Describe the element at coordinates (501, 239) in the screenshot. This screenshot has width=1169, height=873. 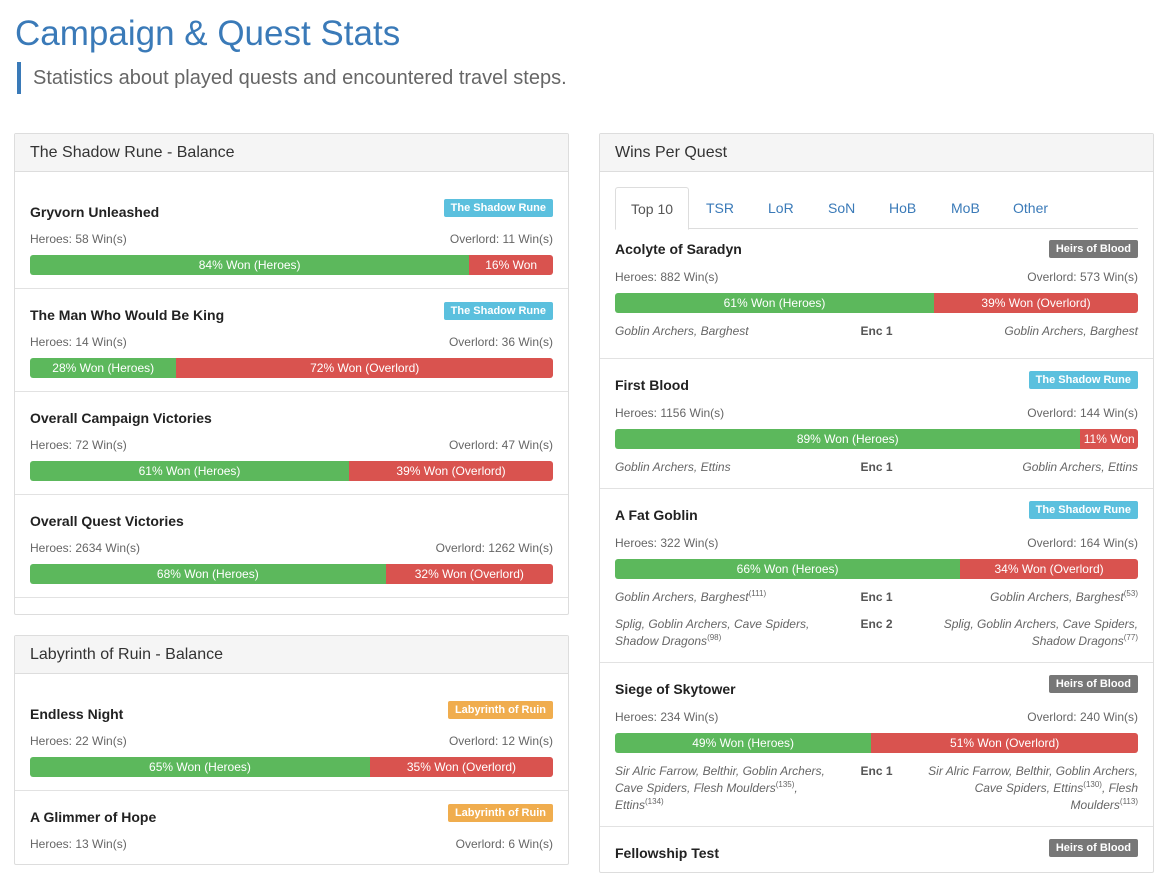
I see `overlord-wins: Overlord: 11 Win(s)` at that location.